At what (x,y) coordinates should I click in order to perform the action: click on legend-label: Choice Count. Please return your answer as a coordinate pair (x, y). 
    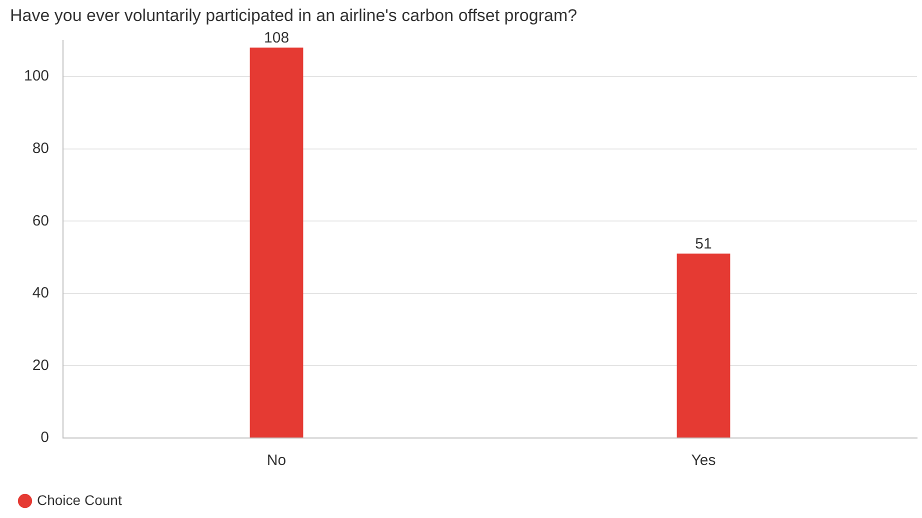
    Looking at the image, I should click on (79, 500).